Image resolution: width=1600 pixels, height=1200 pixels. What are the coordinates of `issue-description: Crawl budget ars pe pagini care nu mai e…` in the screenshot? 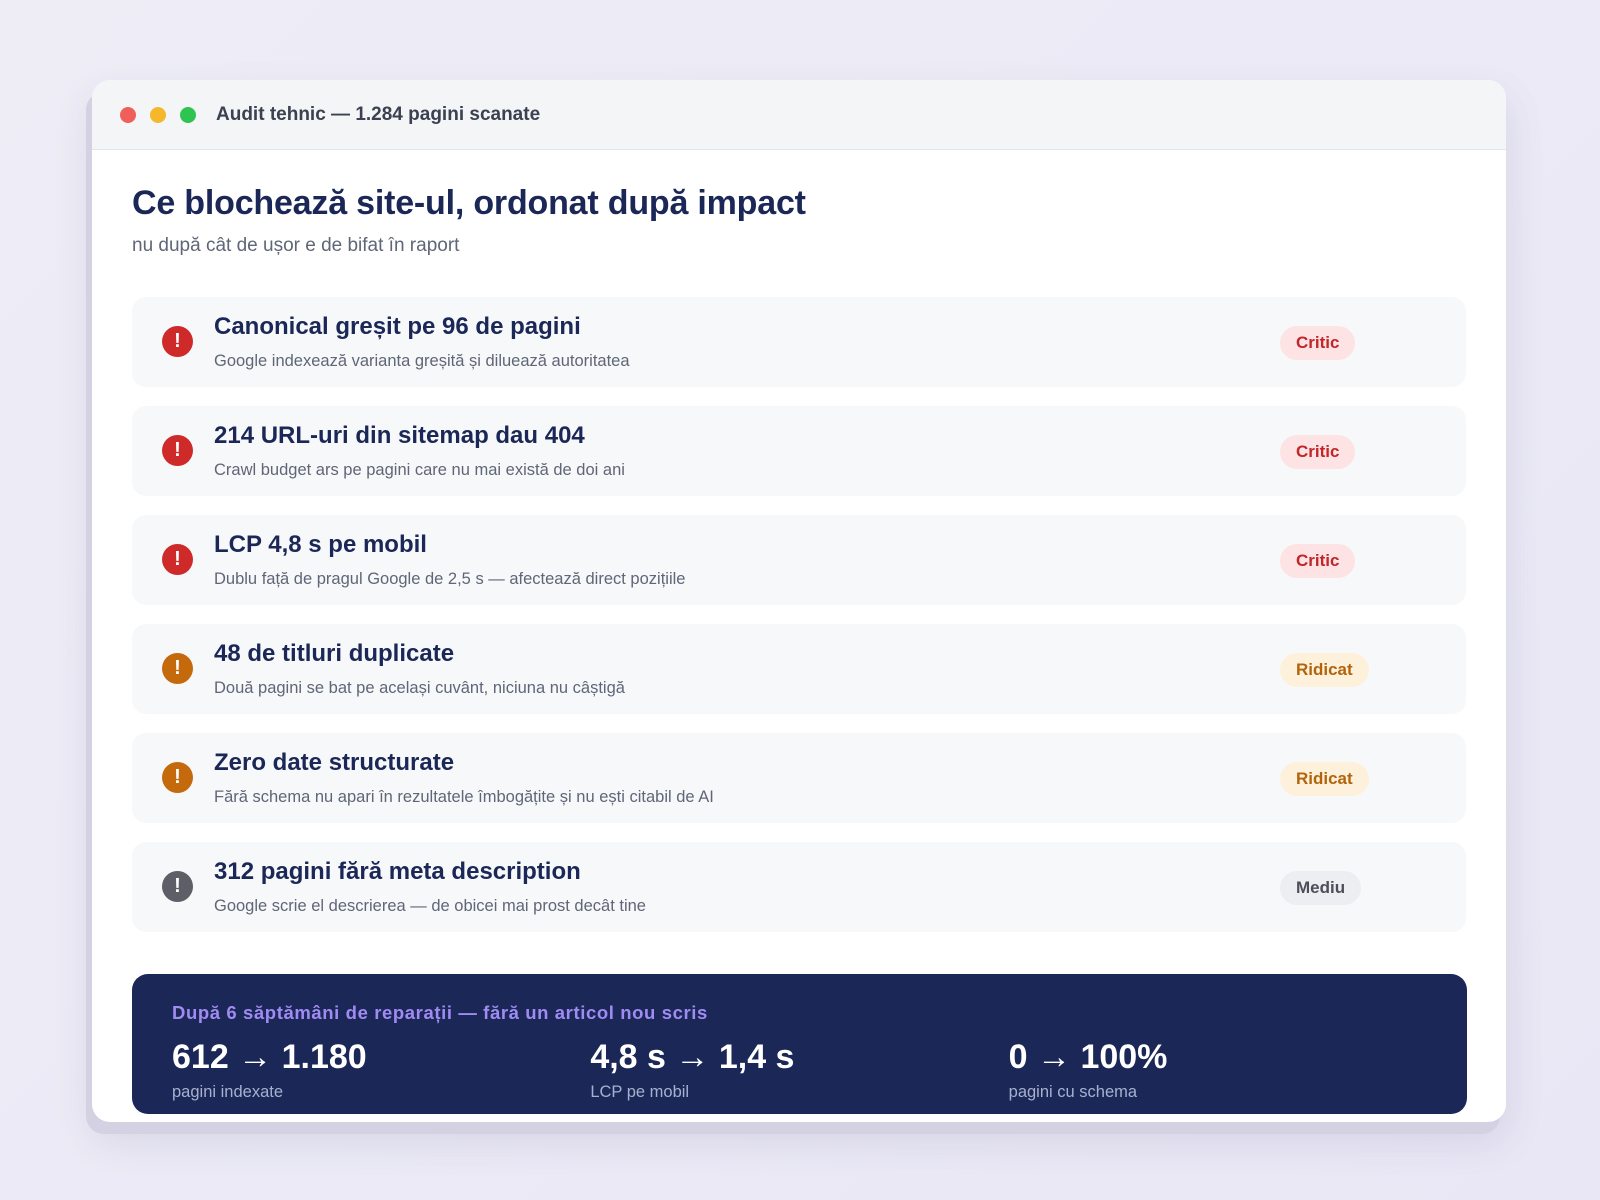 It's located at (419, 470).